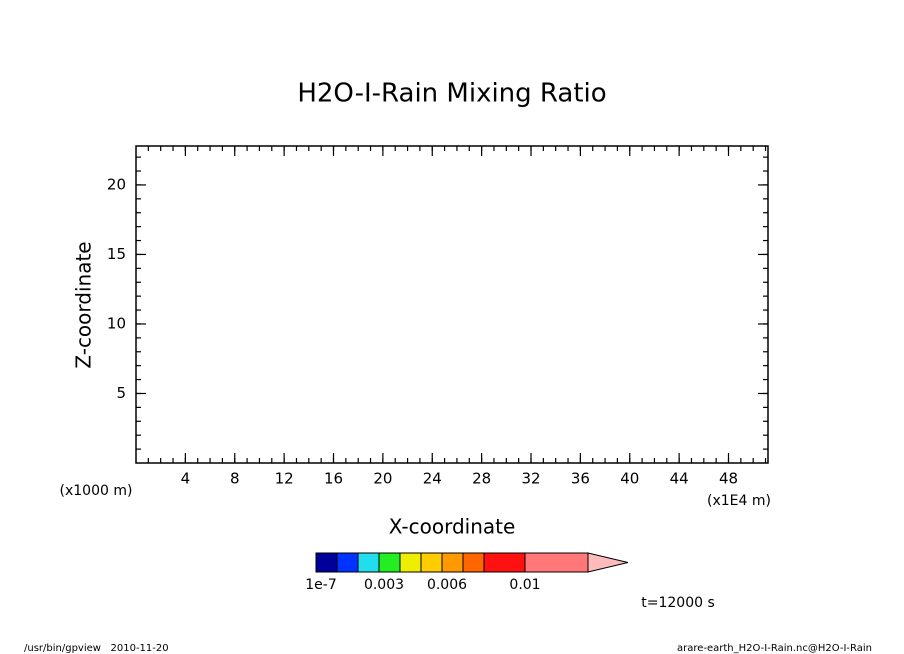  Describe the element at coordinates (580, 479) in the screenshot. I see `x-tick-label: 36` at that location.